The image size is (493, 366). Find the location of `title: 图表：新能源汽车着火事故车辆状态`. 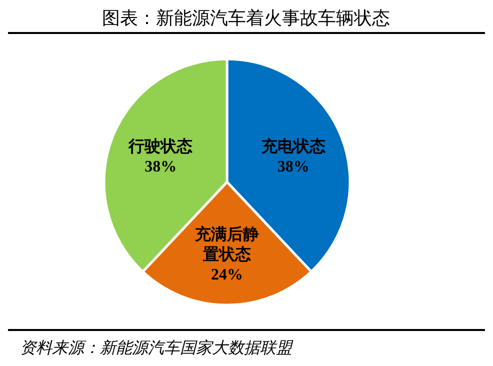

title: 图表：新能源汽车着火事故车辆状态 is located at coordinates (246, 18).